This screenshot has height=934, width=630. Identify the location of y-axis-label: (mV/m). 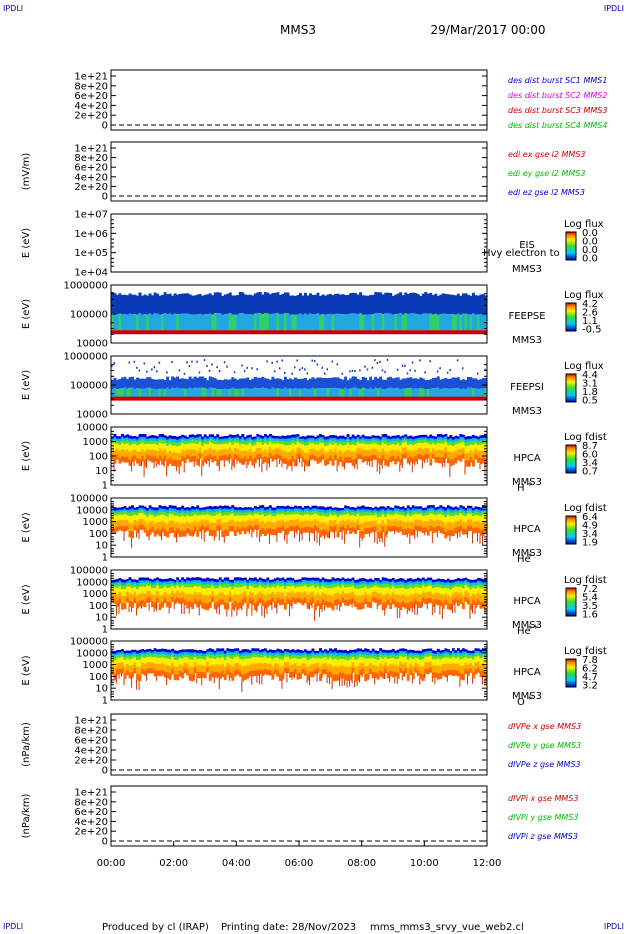
(26, 172).